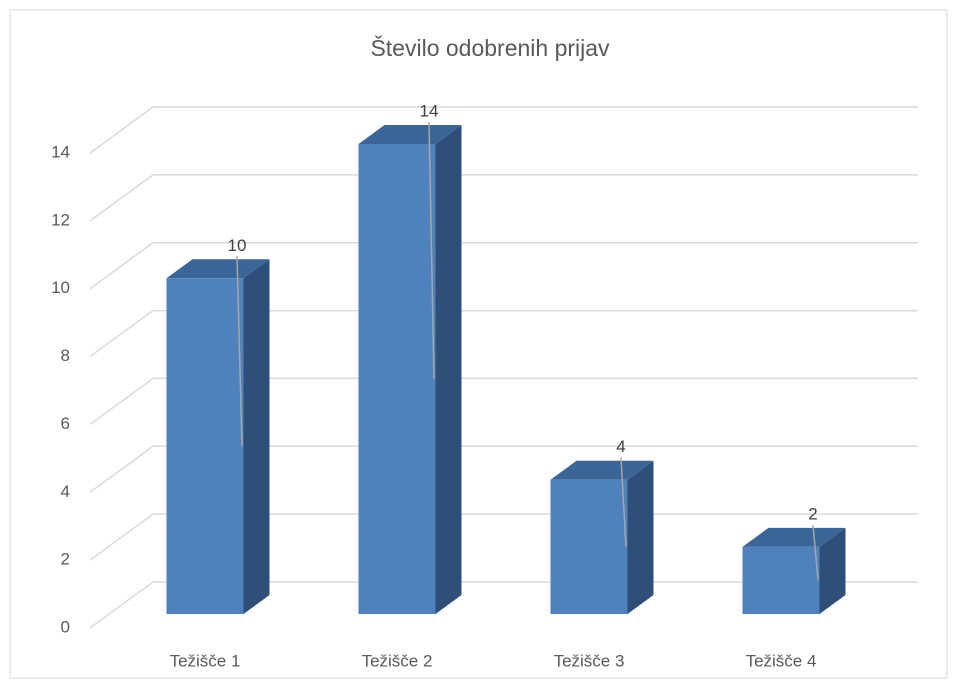 Image resolution: width=957 pixels, height=688 pixels. I want to click on x-tick-label: Težišče 1, so click(205, 660).